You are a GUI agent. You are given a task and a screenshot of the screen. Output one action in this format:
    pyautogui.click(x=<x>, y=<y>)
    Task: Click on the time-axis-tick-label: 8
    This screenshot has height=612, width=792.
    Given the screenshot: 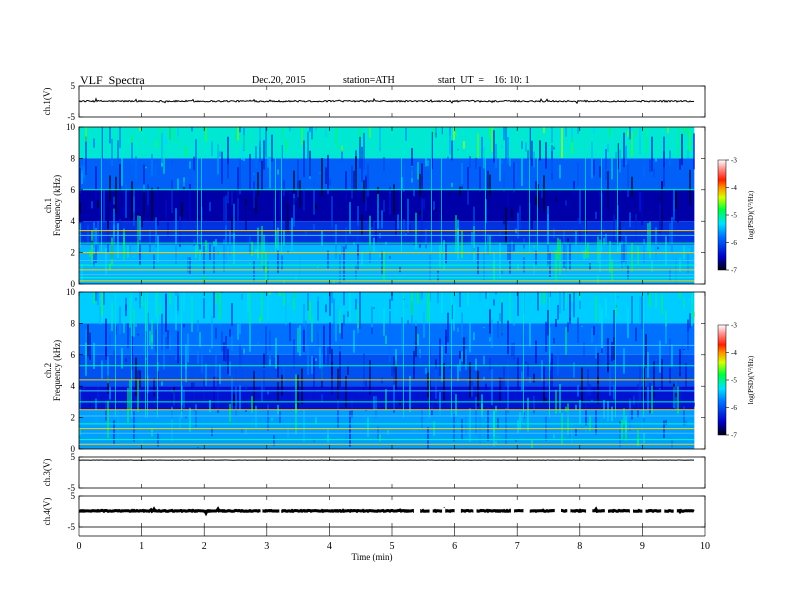 What is the action you would take?
    pyautogui.click(x=579, y=546)
    